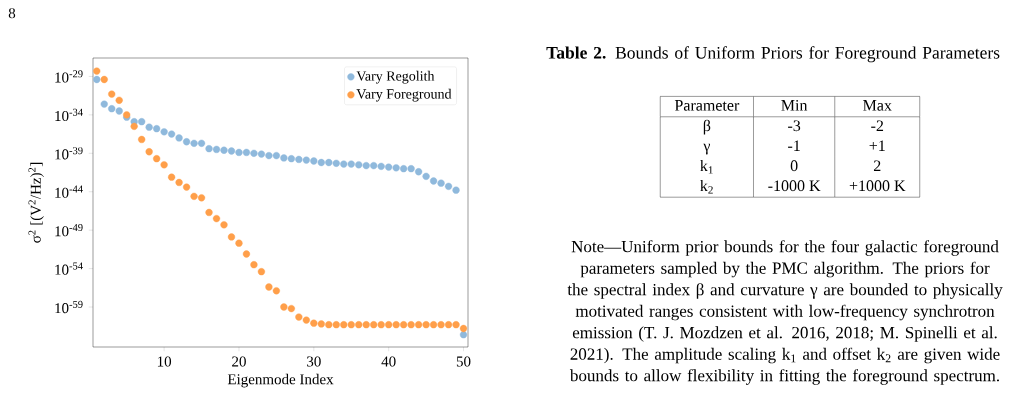 The image size is (1035, 417). I want to click on text: +1000 K, so click(877, 186).